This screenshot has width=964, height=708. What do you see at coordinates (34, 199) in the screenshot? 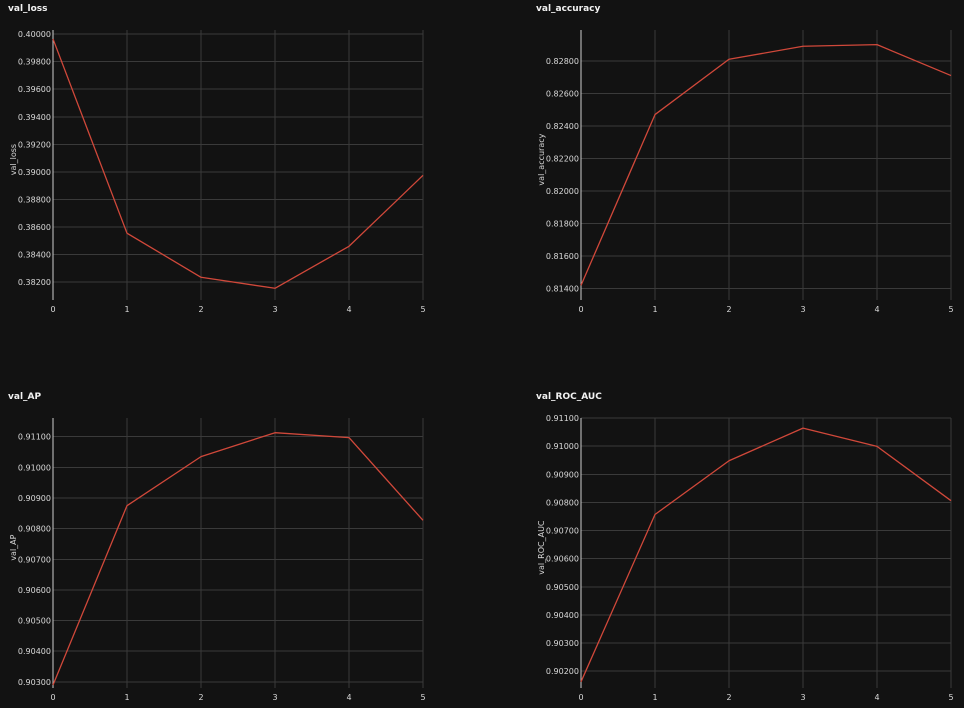
I see `y-tick-label: 0.38800` at bounding box center [34, 199].